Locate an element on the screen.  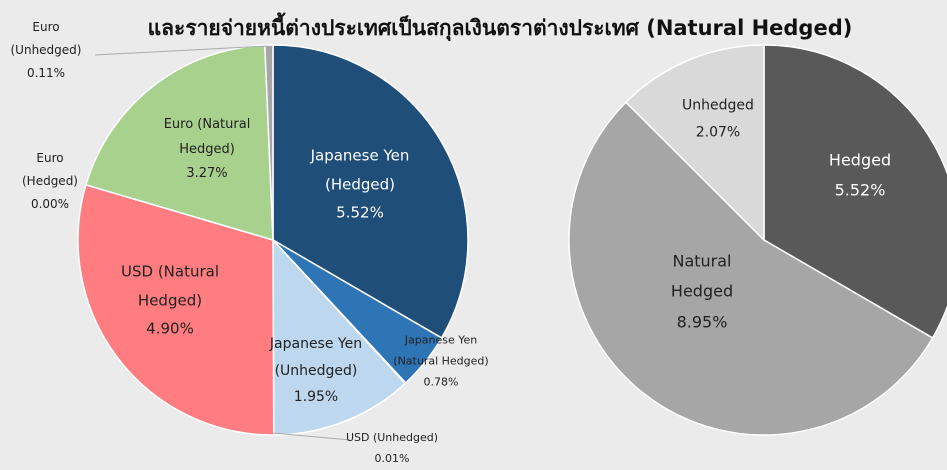
data-label: Euro (Hedged) 0.00% is located at coordinates (50, 181).